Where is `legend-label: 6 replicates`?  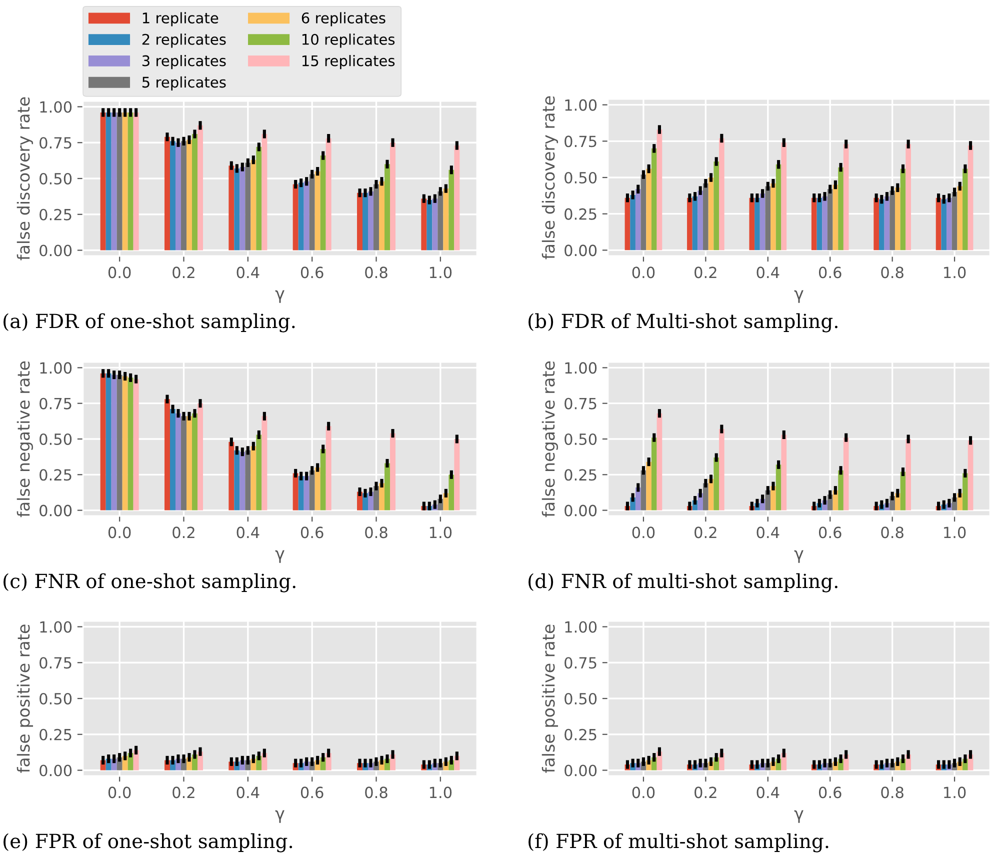
legend-label: 6 replicates is located at coordinates (344, 19).